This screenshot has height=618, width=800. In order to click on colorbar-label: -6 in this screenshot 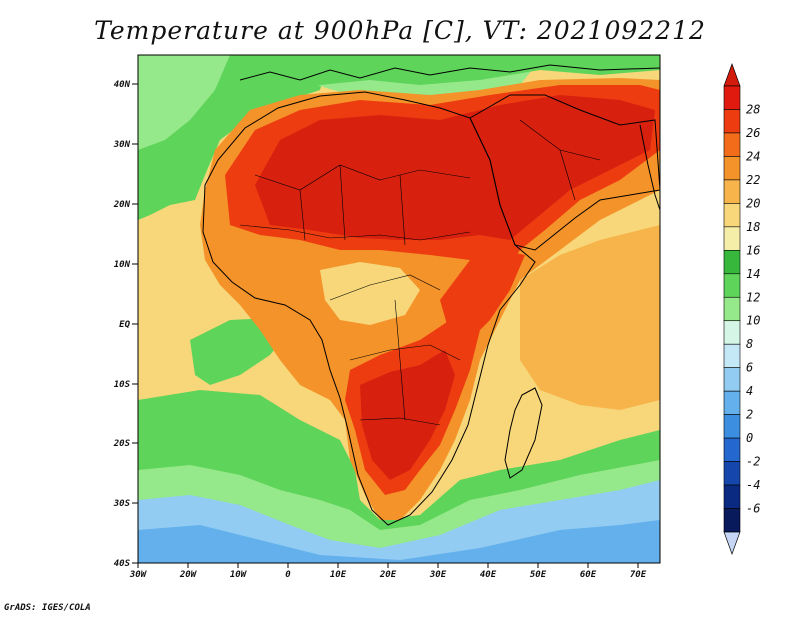, I will do `click(753, 509)`.